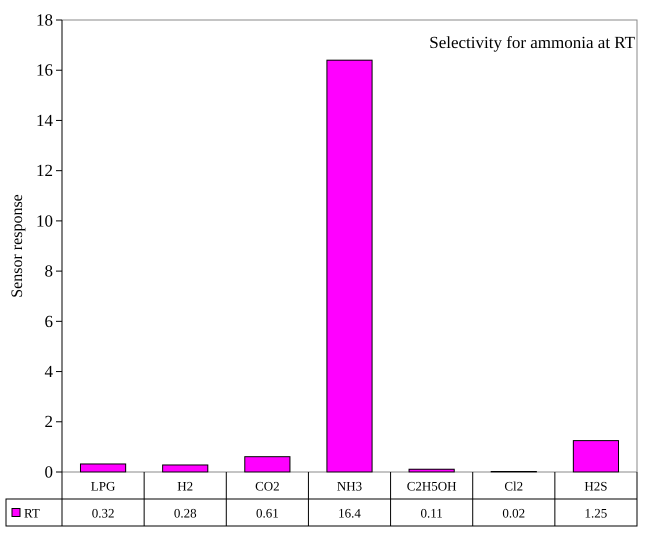 Image resolution: width=651 pixels, height=553 pixels. Describe the element at coordinates (45, 120) in the screenshot. I see `y-tick-label: 14` at that location.